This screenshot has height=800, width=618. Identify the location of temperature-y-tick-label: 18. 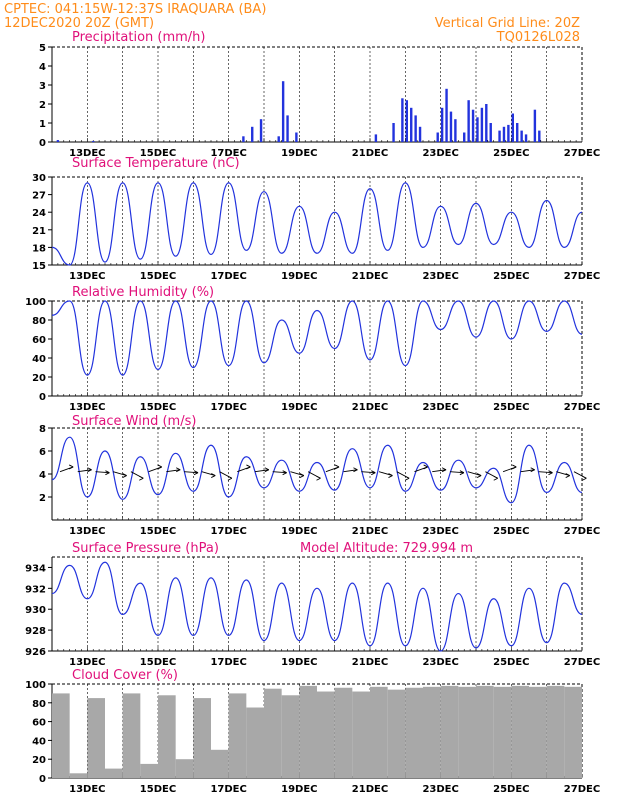
(39, 248).